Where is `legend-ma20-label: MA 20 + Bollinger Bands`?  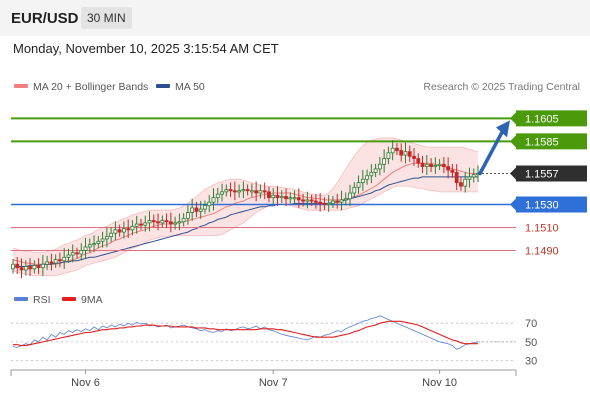 legend-ma20-label: MA 20 + Bollinger Bands is located at coordinates (90, 87).